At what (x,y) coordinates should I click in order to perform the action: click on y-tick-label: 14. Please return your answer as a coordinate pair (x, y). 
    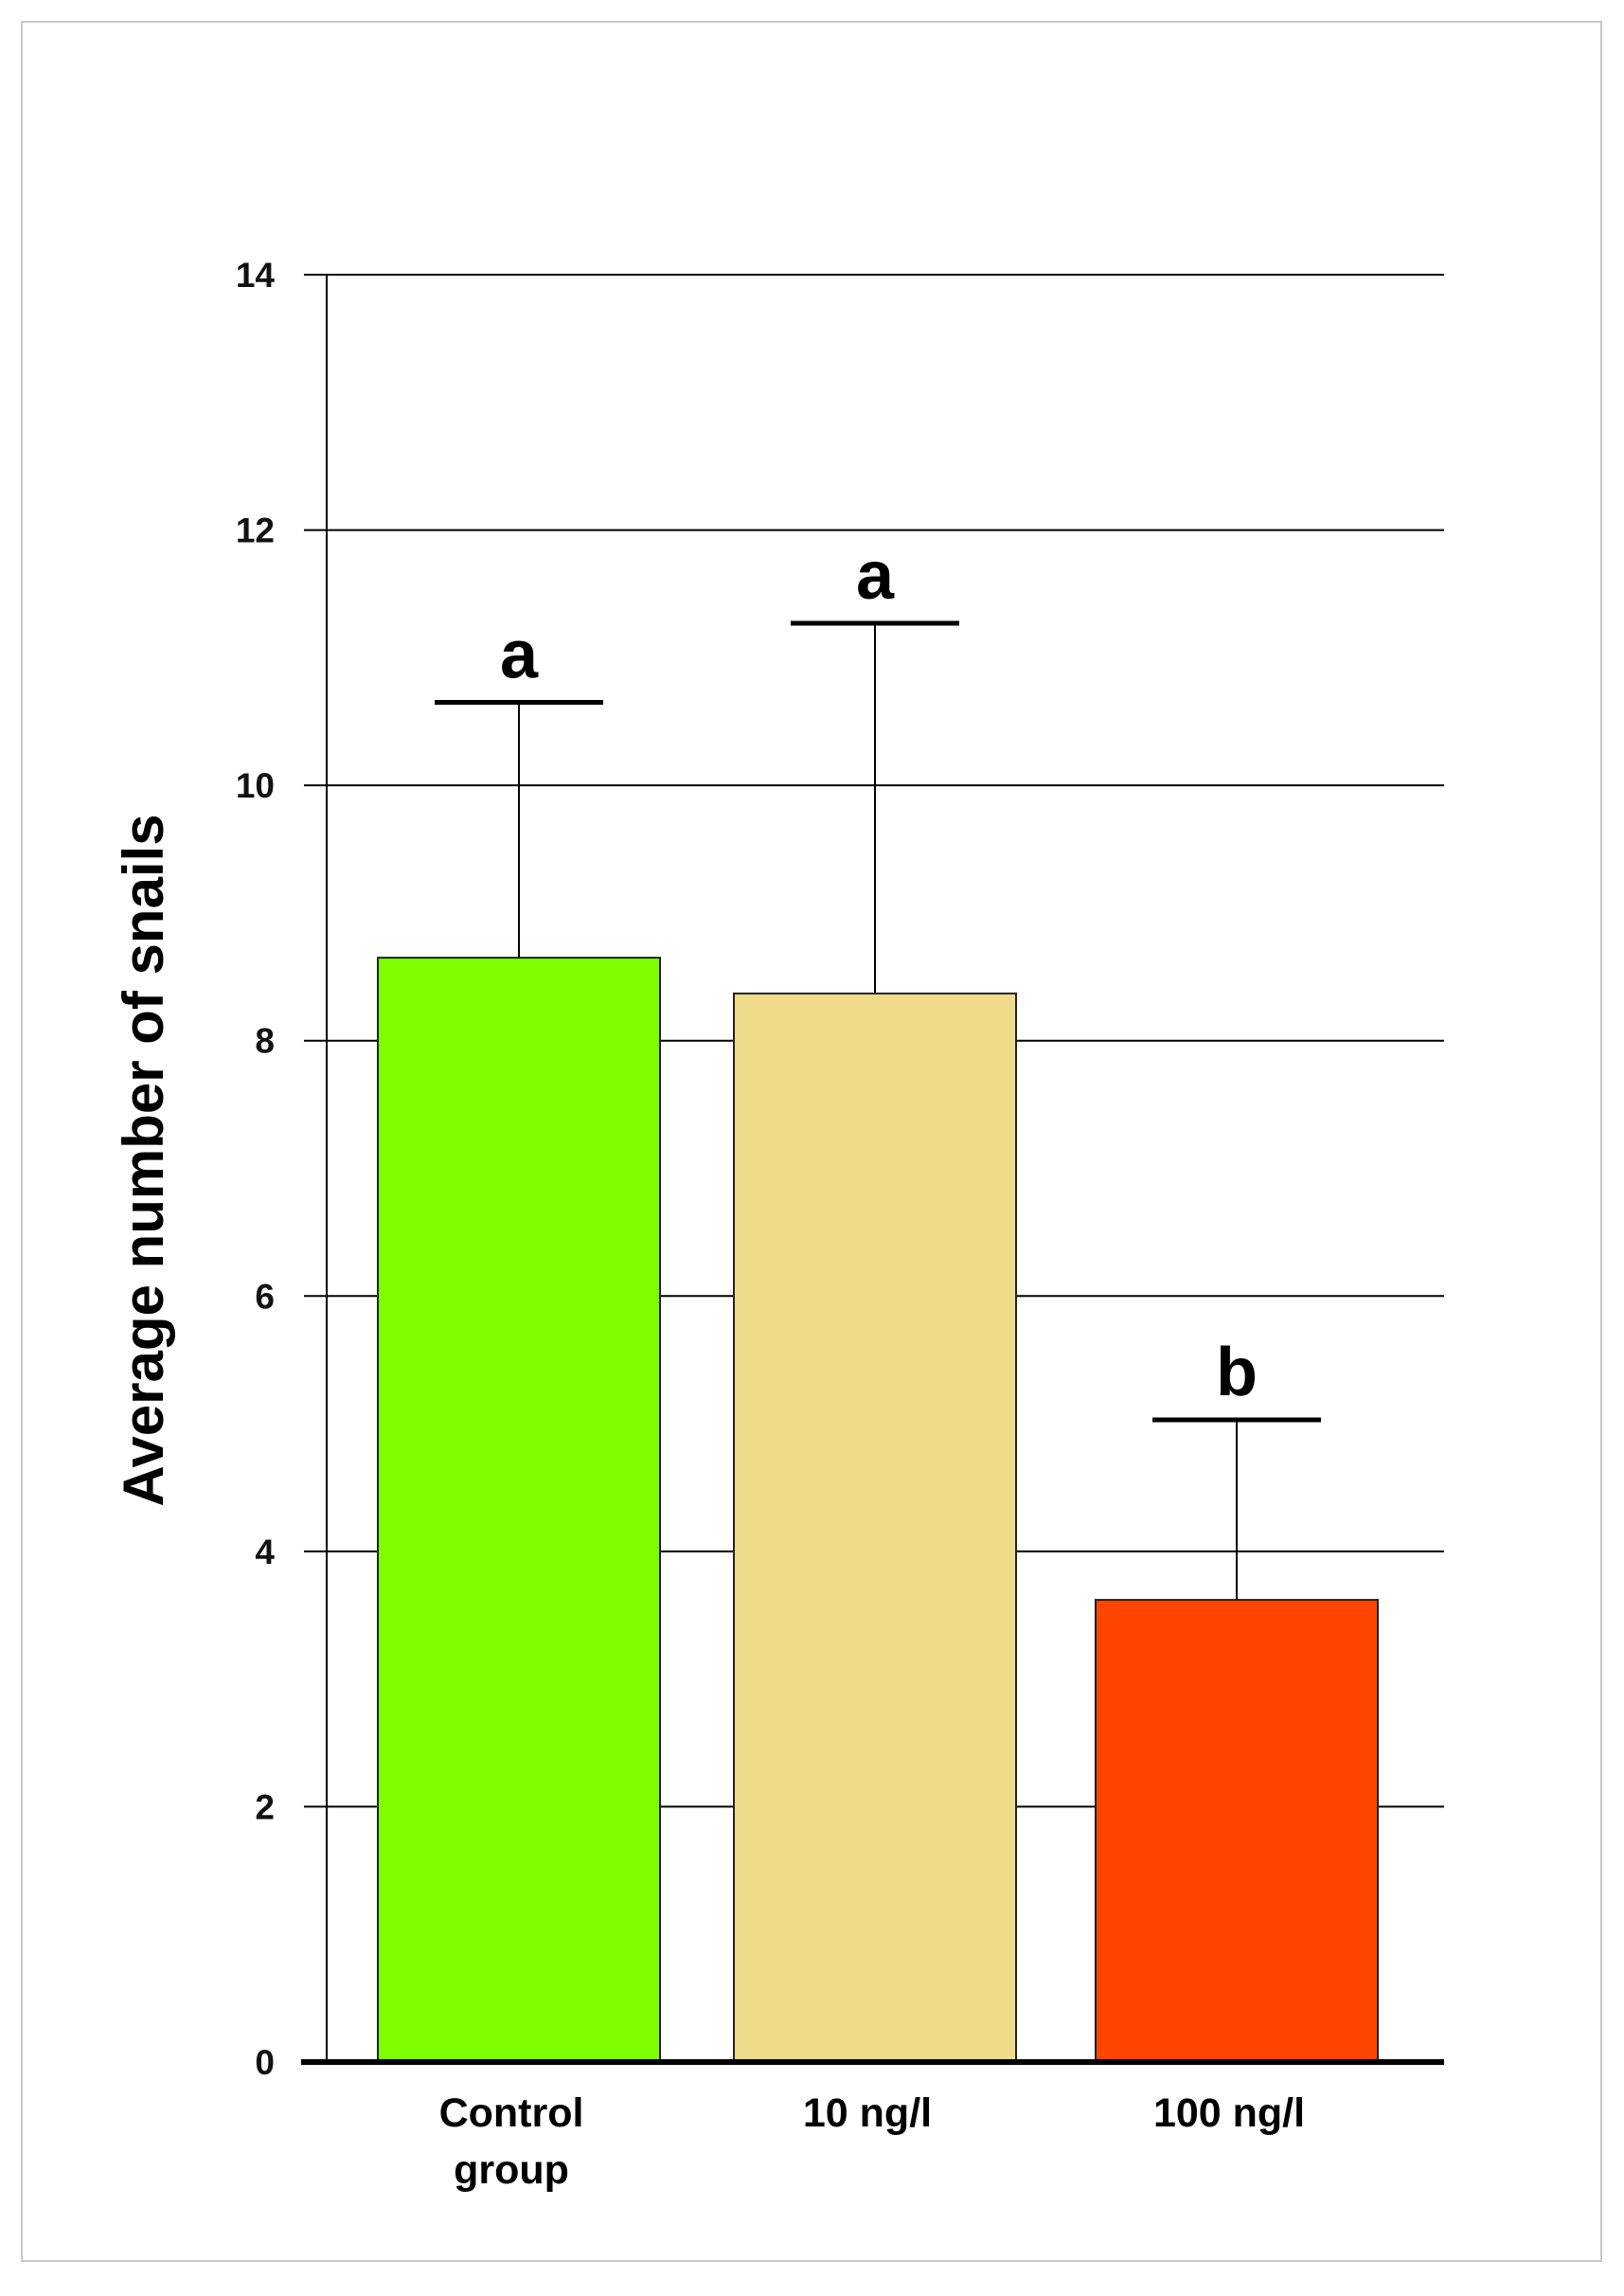
    Looking at the image, I should click on (256, 275).